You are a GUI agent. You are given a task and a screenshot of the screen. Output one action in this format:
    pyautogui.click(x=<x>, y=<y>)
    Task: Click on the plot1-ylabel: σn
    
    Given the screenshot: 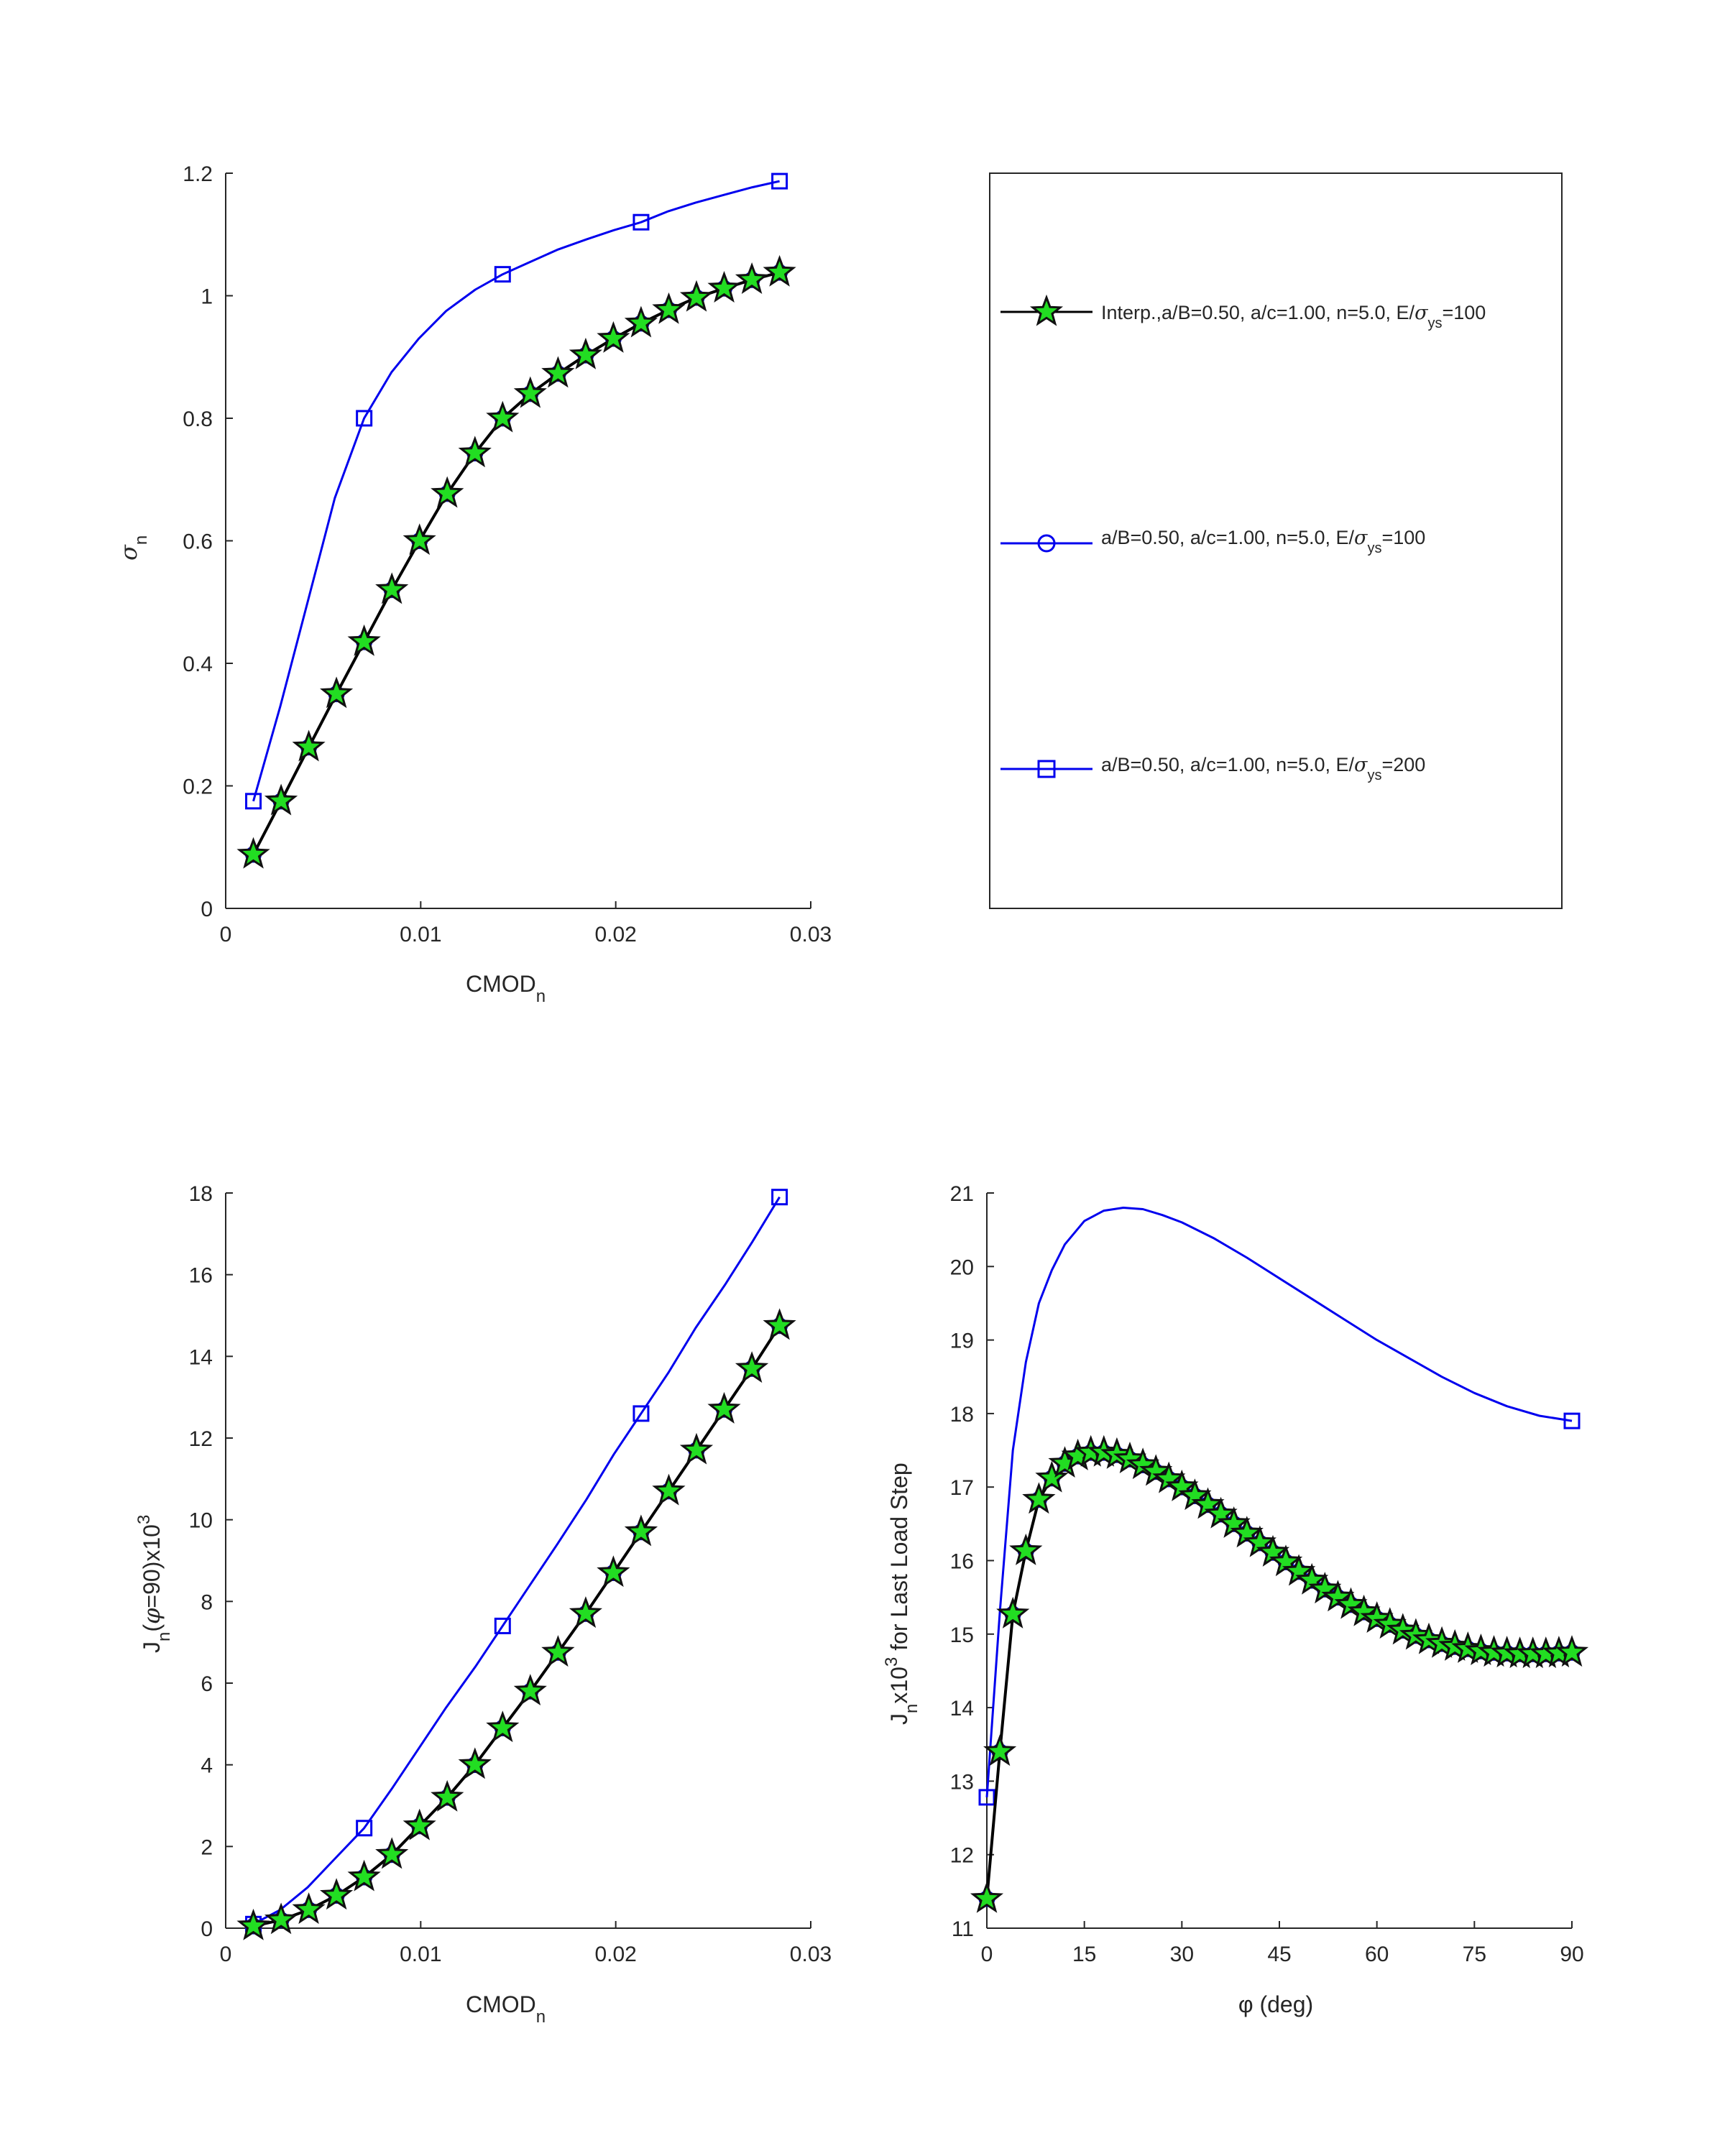 What is the action you would take?
    pyautogui.click(x=133, y=548)
    